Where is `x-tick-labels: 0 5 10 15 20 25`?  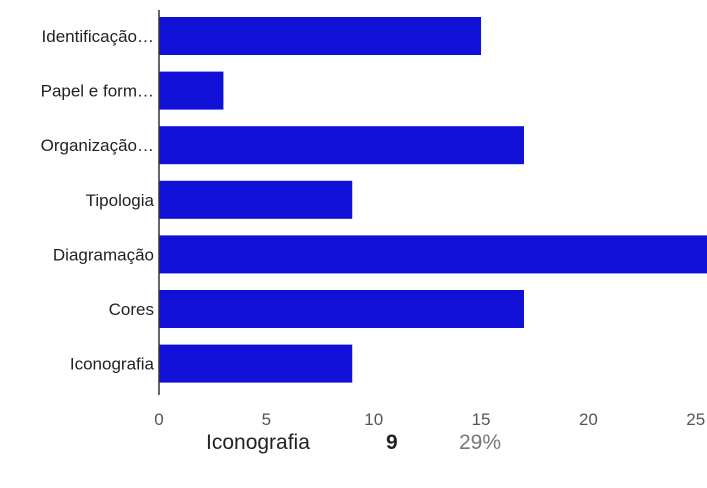
x-tick-labels: 0 5 10 15 20 25 is located at coordinates (429, 419).